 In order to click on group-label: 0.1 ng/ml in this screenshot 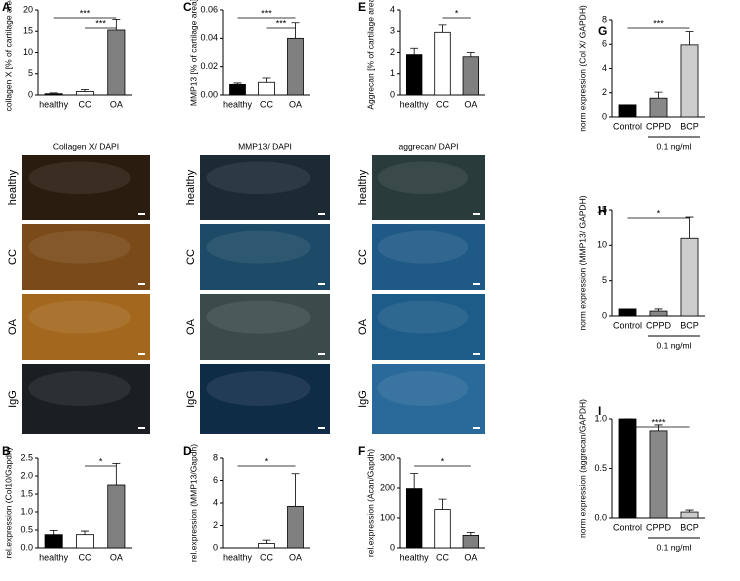, I will do `click(674, 547)`.